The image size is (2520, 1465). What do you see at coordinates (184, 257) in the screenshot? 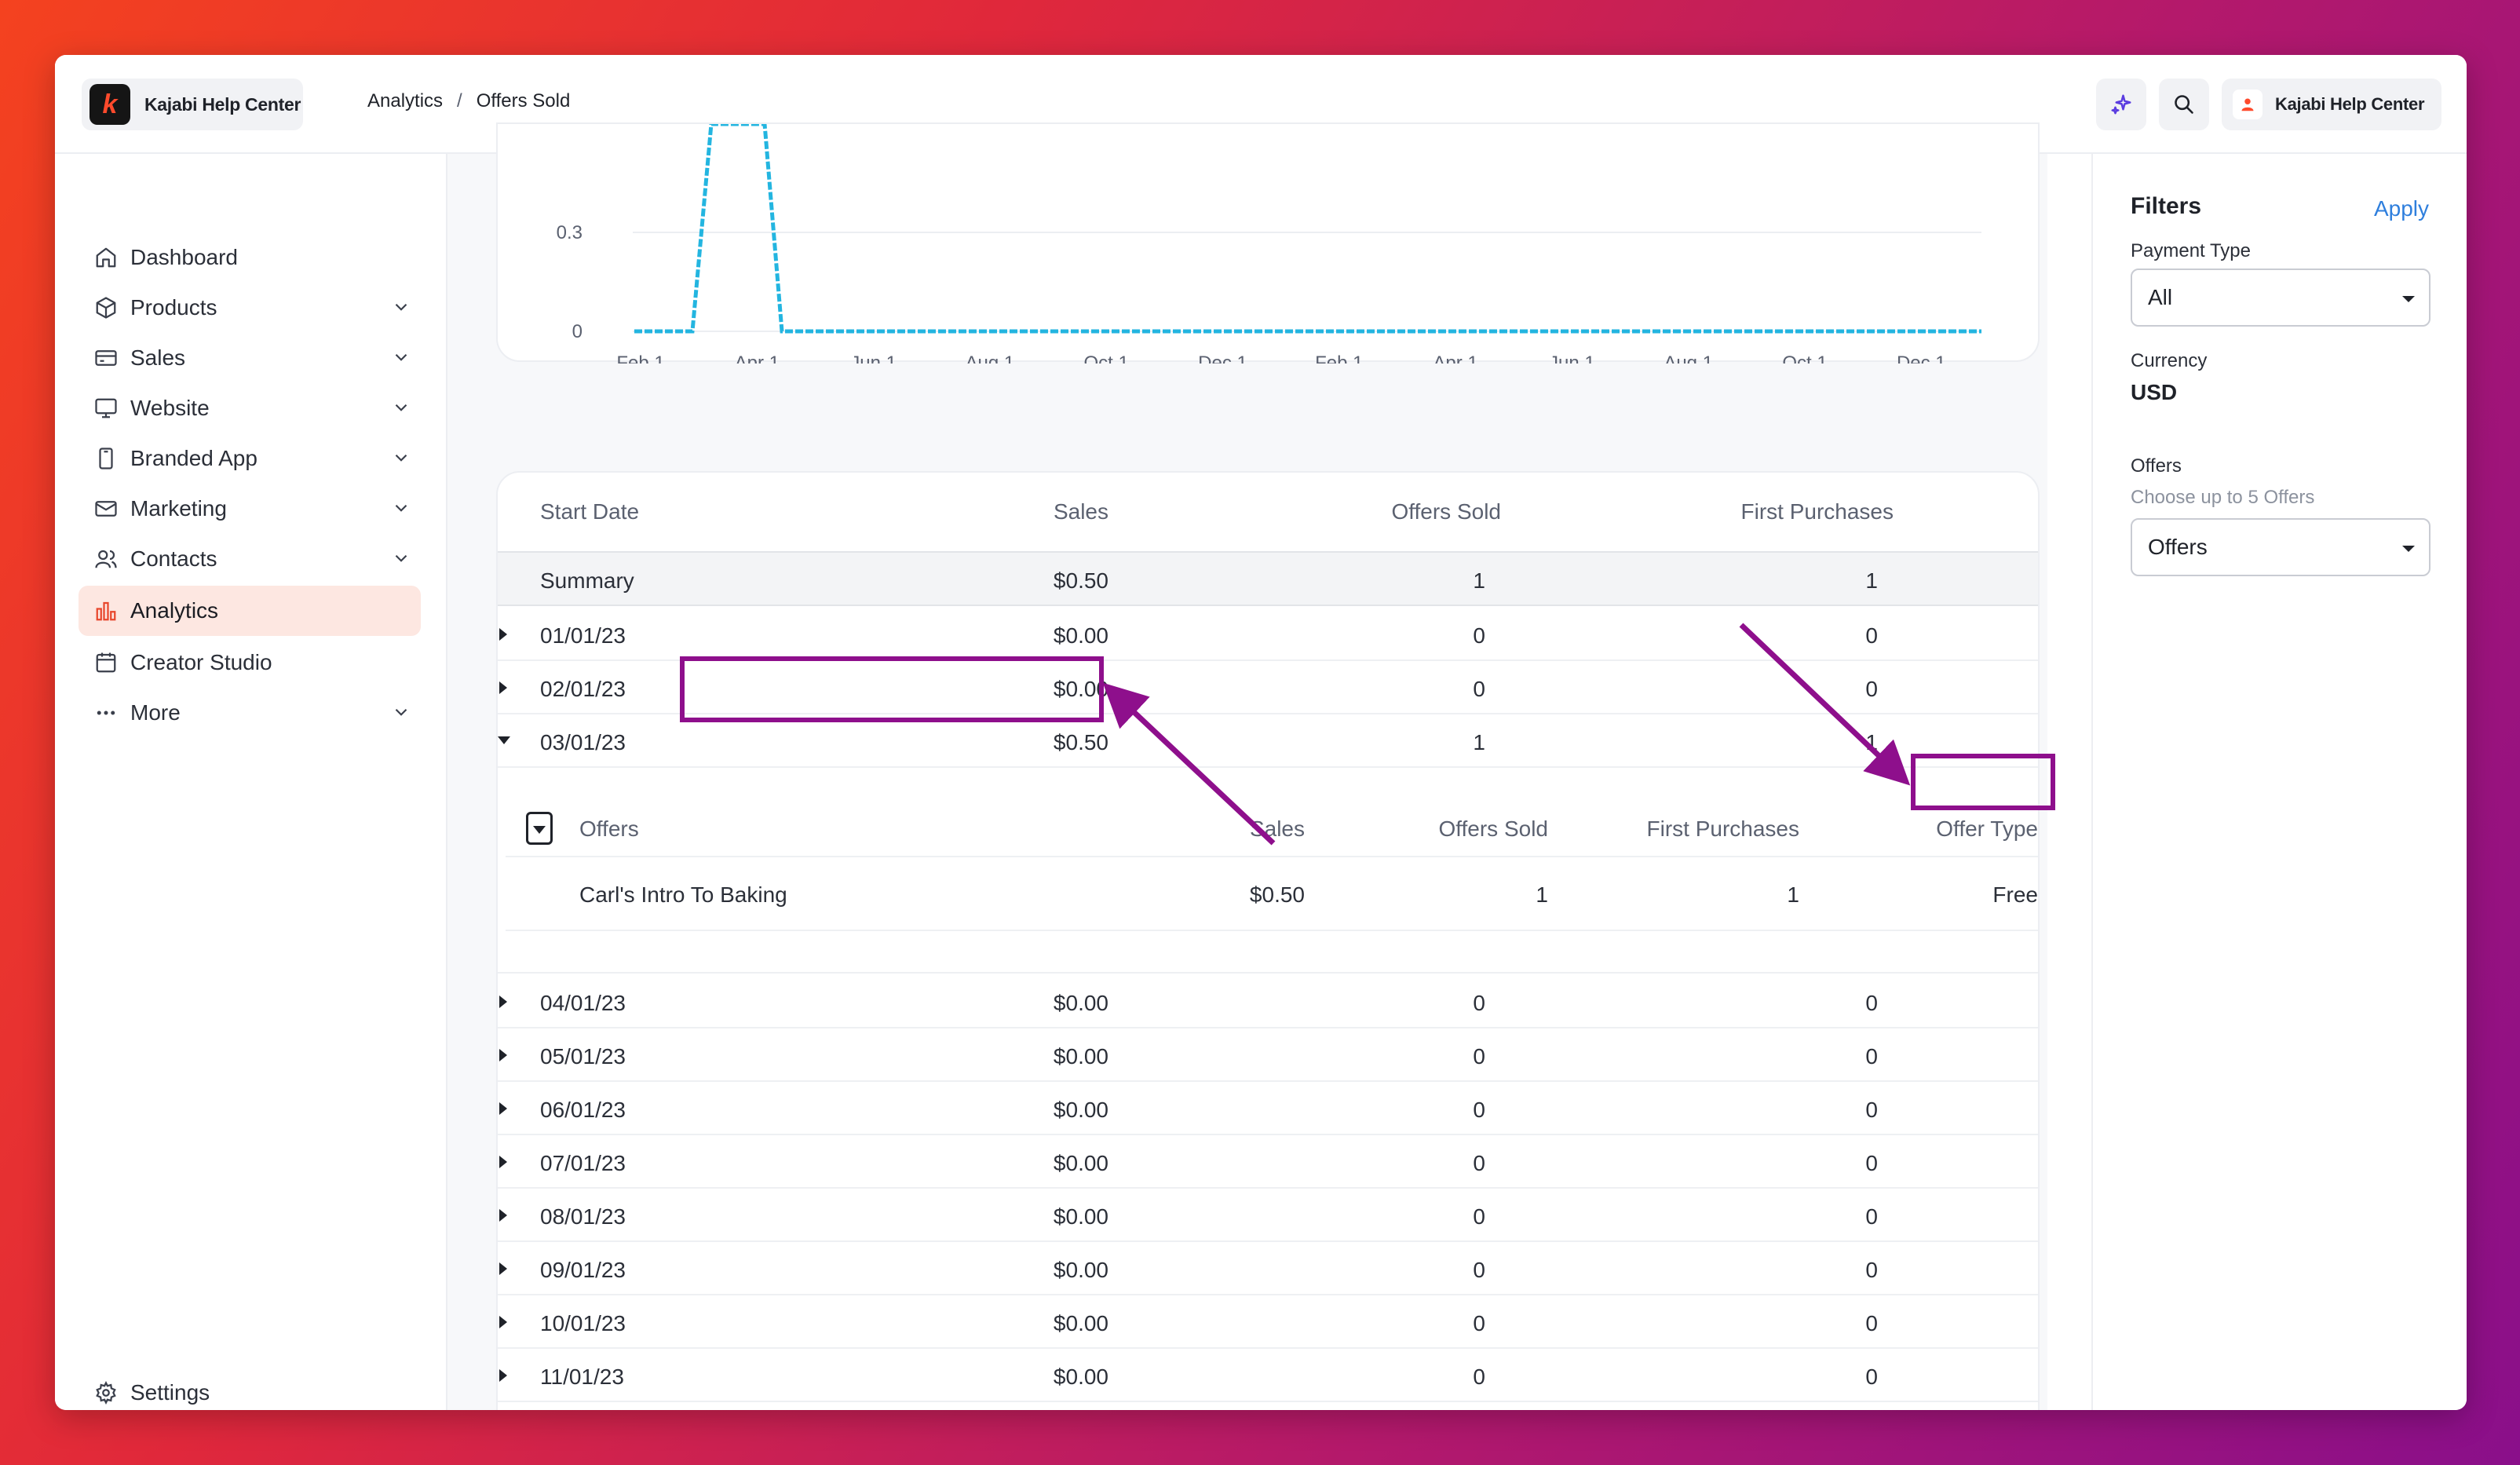
I see `sidebar-item-label: Dashboard` at bounding box center [184, 257].